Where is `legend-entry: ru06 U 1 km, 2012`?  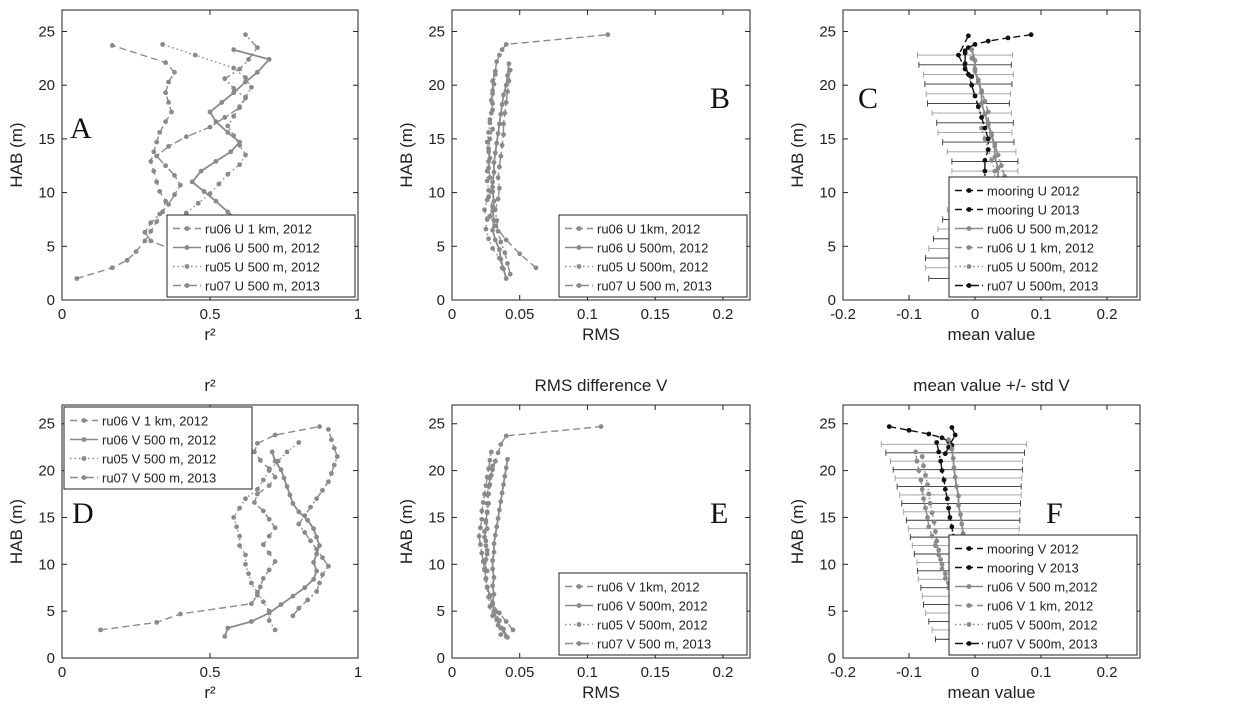 legend-entry: ru06 U 1 km, 2012 is located at coordinates (1040, 248).